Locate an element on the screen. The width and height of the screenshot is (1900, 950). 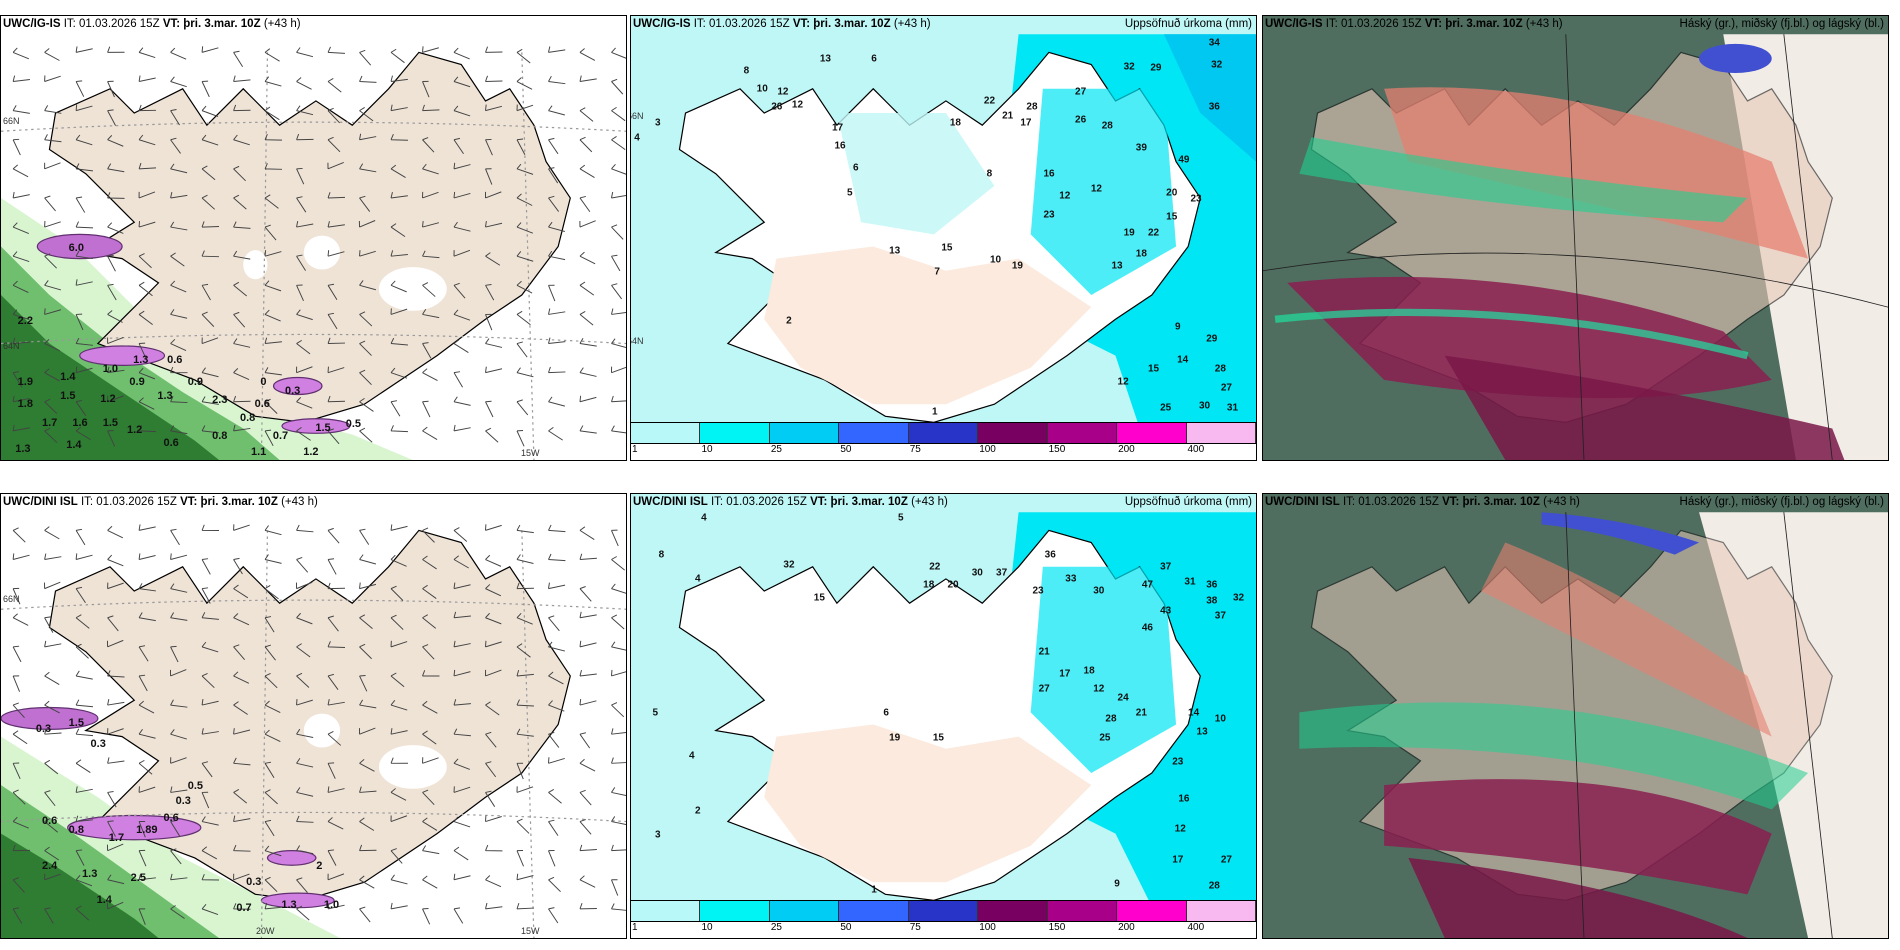
legend-tick: 25 is located at coordinates (776, 927).